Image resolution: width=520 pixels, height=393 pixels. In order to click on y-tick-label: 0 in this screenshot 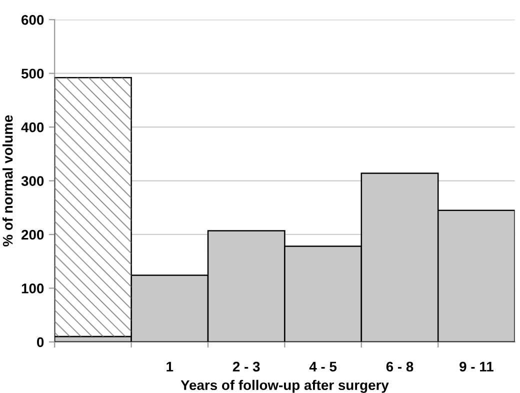, I will do `click(40, 342)`.